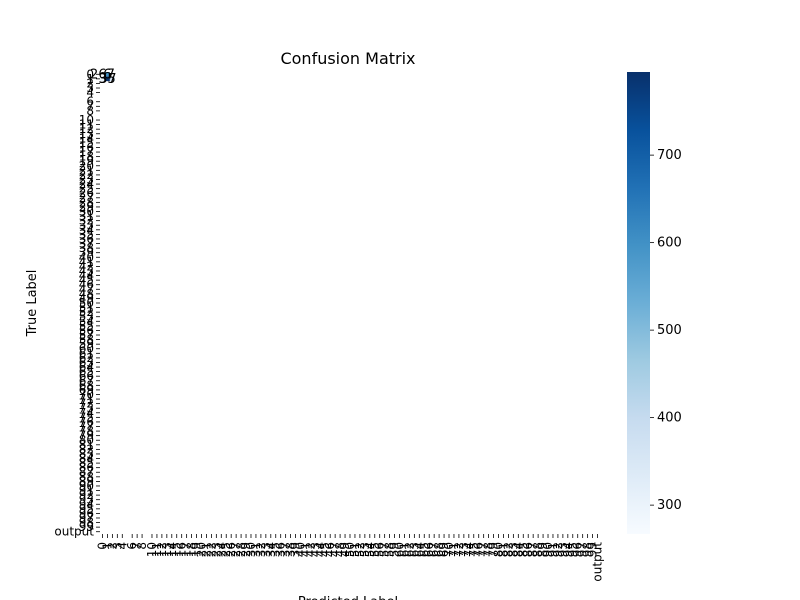  I want to click on x-tick-label: 56, so click(380, 549).